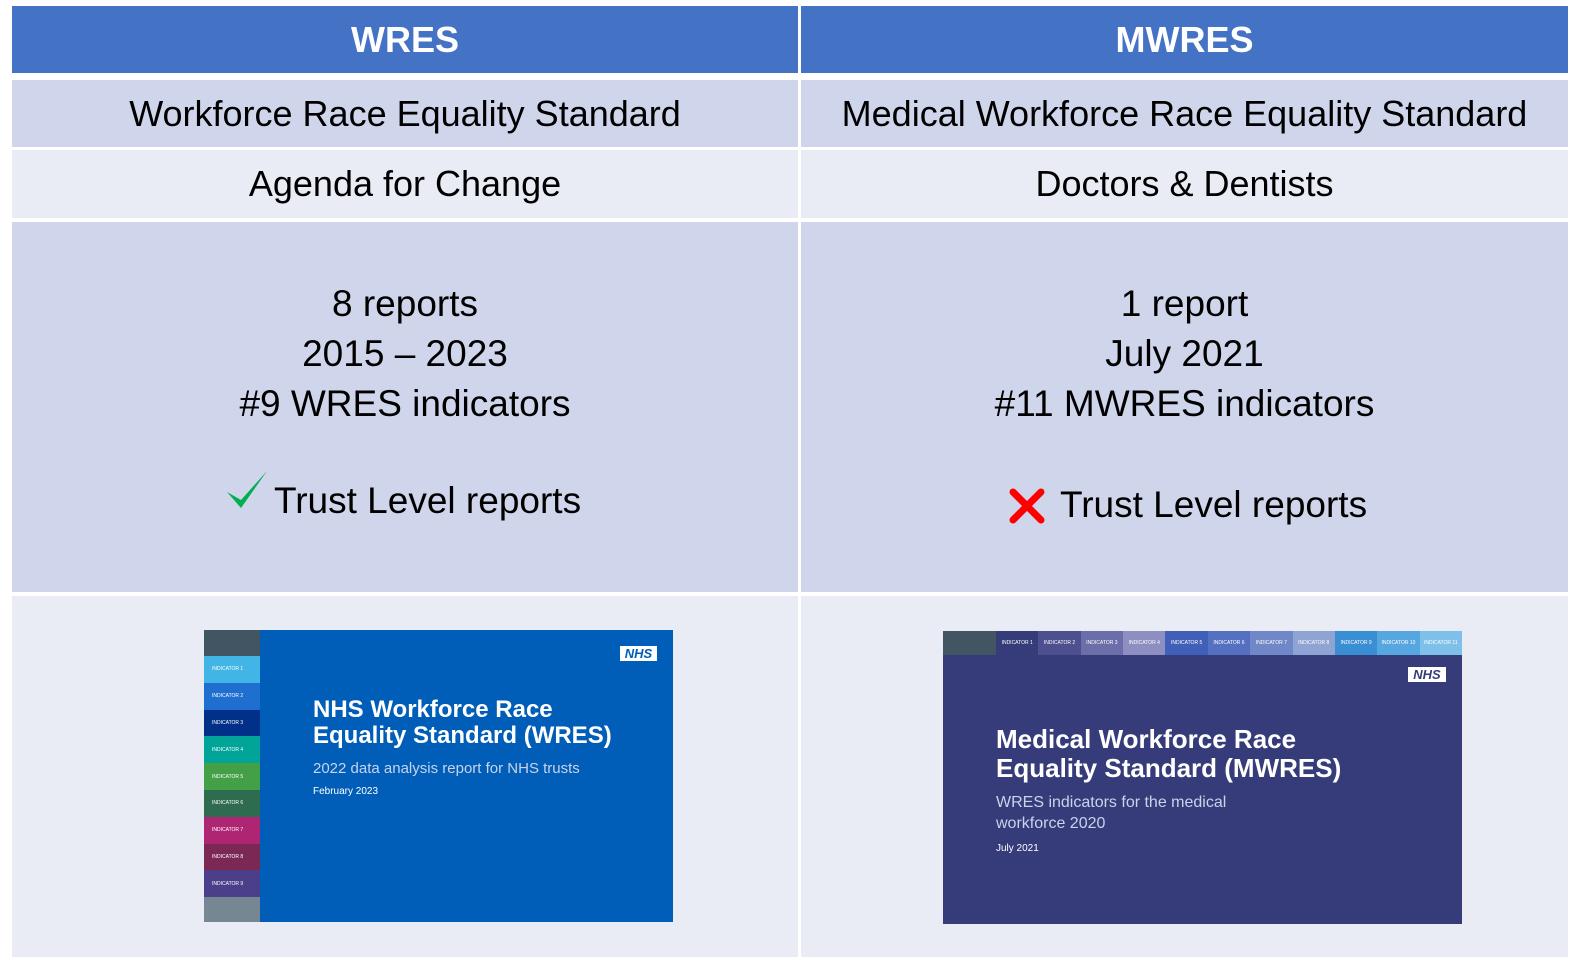 This screenshot has width=1575, height=961. What do you see at coordinates (404, 303) in the screenshot?
I see `detail-line: 8 reports` at bounding box center [404, 303].